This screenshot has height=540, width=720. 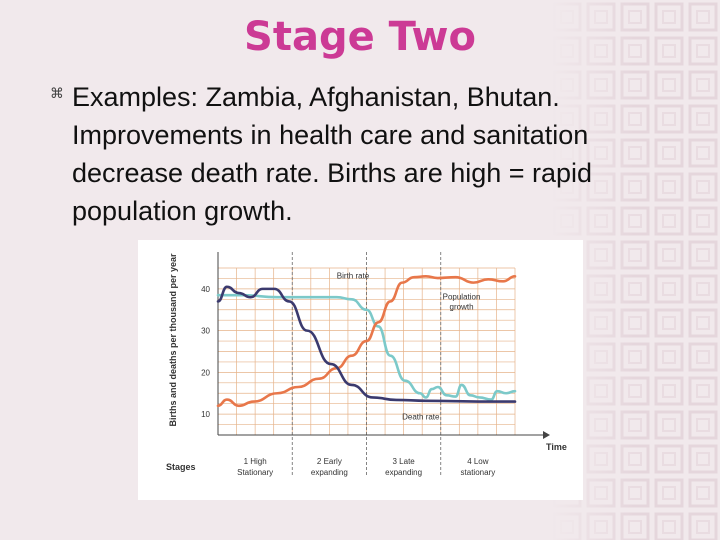 I want to click on y-tick-label: 20, so click(x=205, y=372).